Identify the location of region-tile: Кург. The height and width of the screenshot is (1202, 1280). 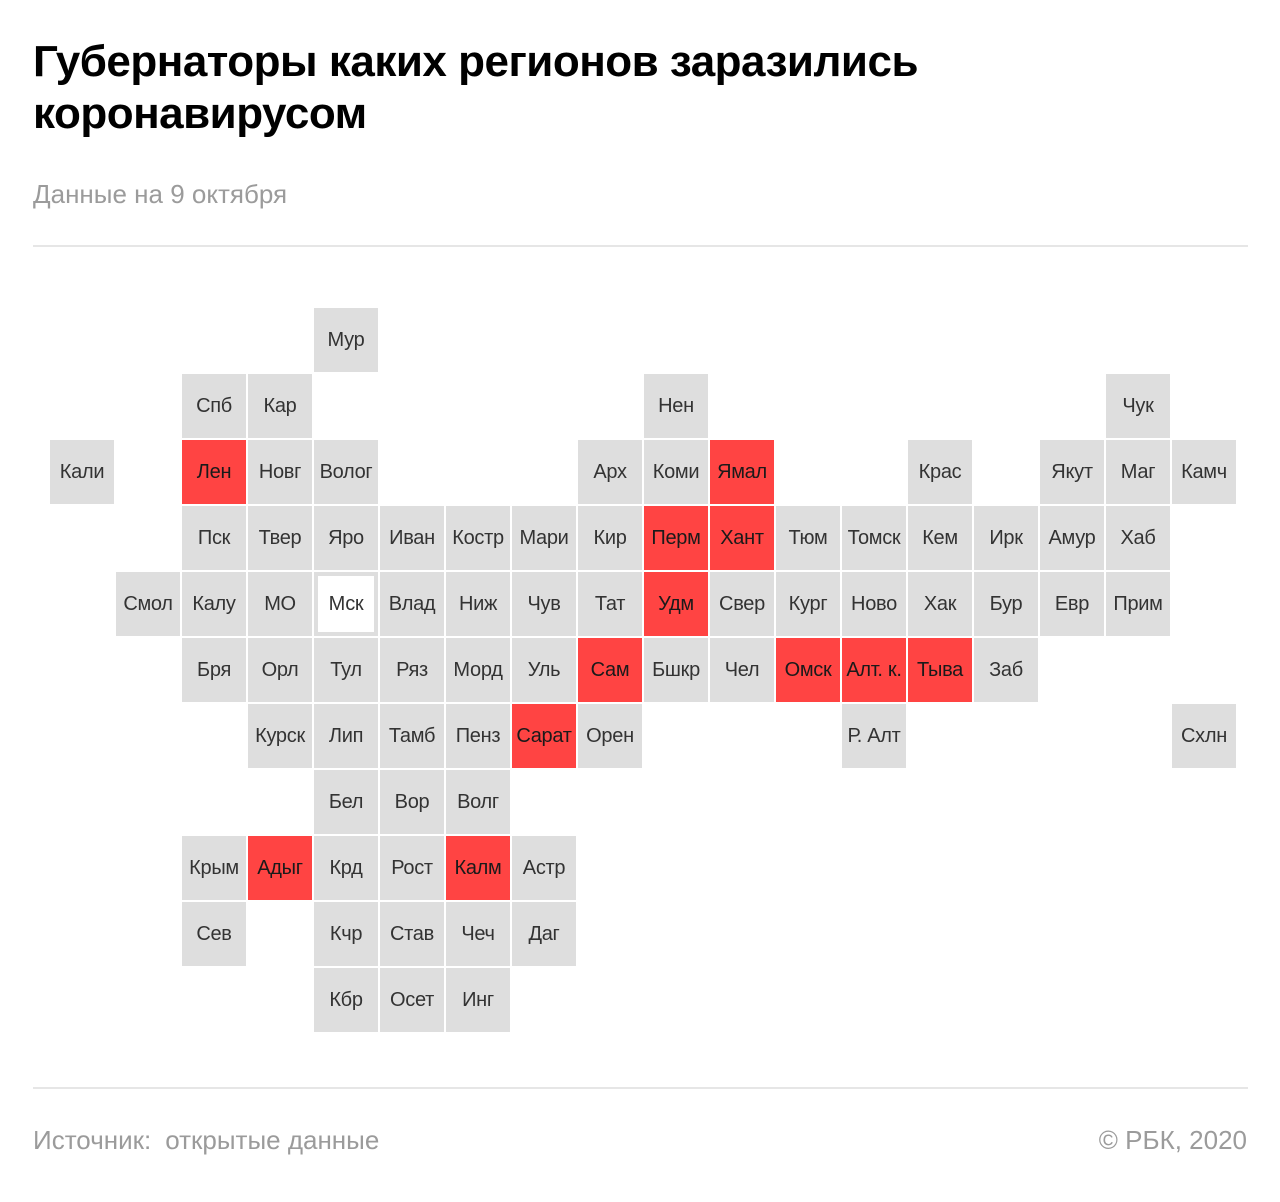
(808, 604).